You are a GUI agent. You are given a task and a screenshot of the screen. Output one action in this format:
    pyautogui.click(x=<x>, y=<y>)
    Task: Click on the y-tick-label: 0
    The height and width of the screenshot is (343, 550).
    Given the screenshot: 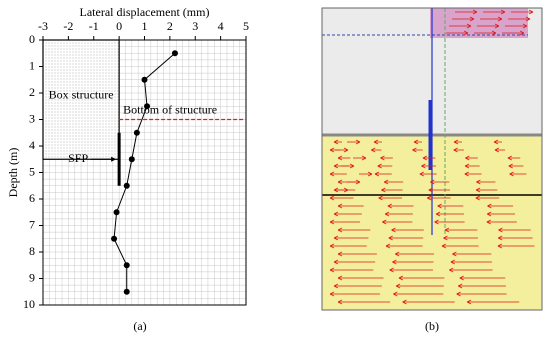 What is the action you would take?
    pyautogui.click(x=32, y=39)
    